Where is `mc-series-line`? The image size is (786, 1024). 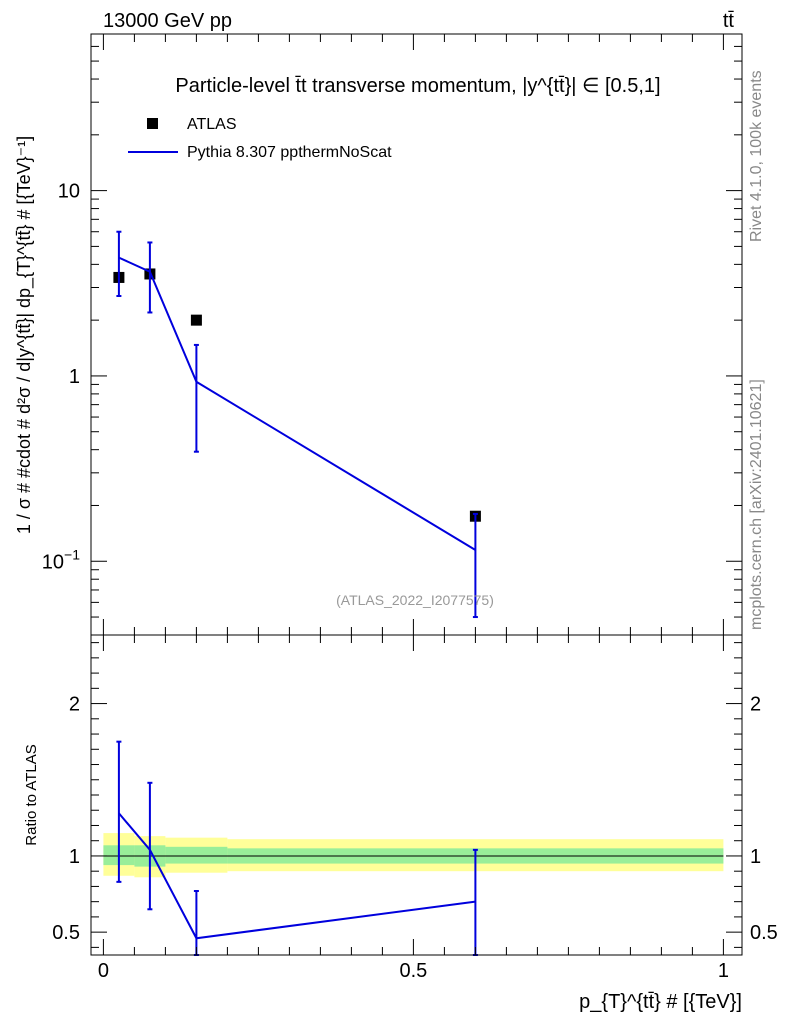 mc-series-line is located at coordinates (297, 403).